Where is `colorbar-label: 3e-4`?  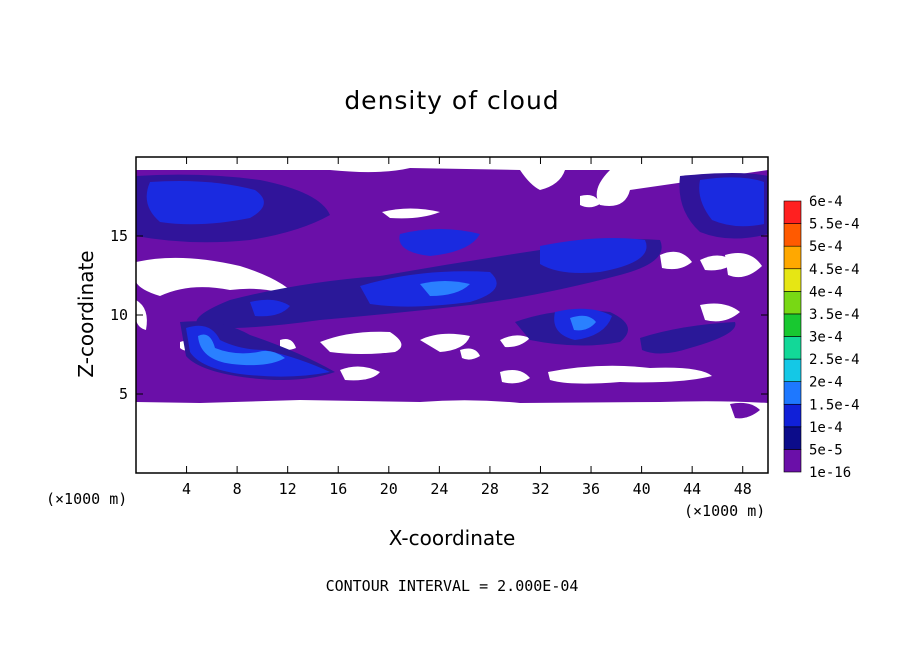
colorbar-label: 3e-4 is located at coordinates (826, 338).